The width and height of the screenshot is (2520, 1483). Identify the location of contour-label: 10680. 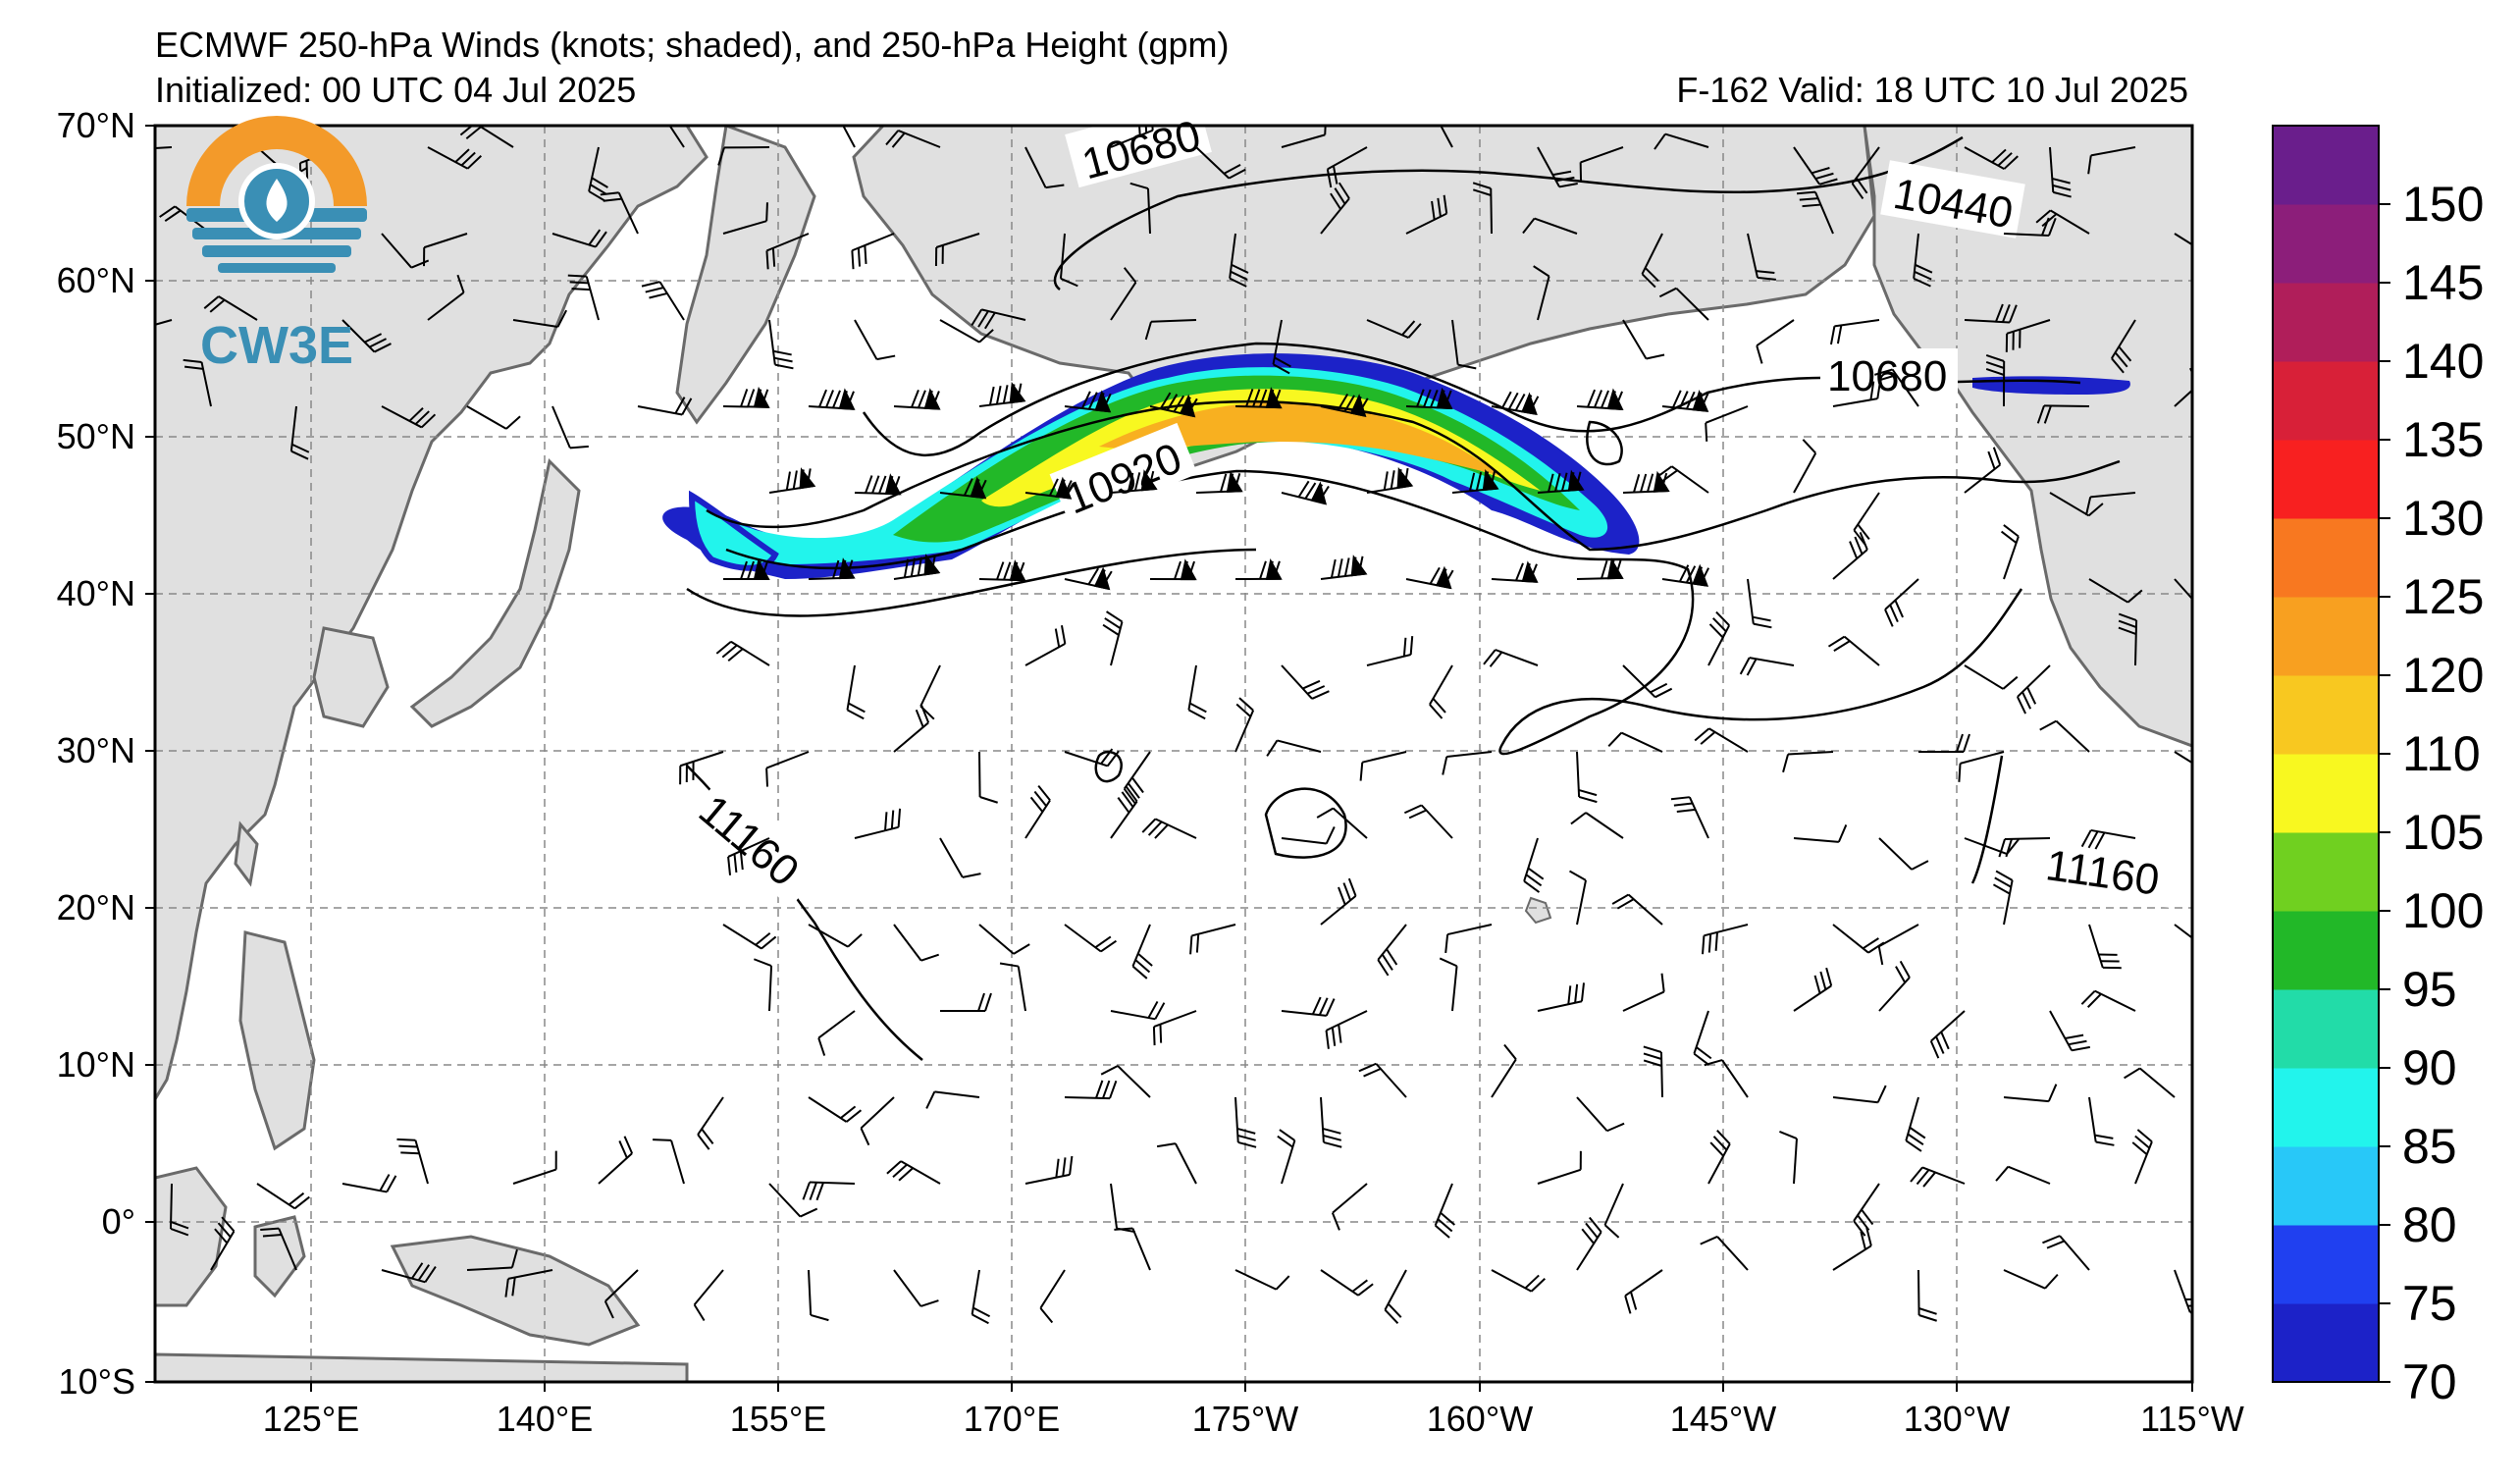
(1887, 376).